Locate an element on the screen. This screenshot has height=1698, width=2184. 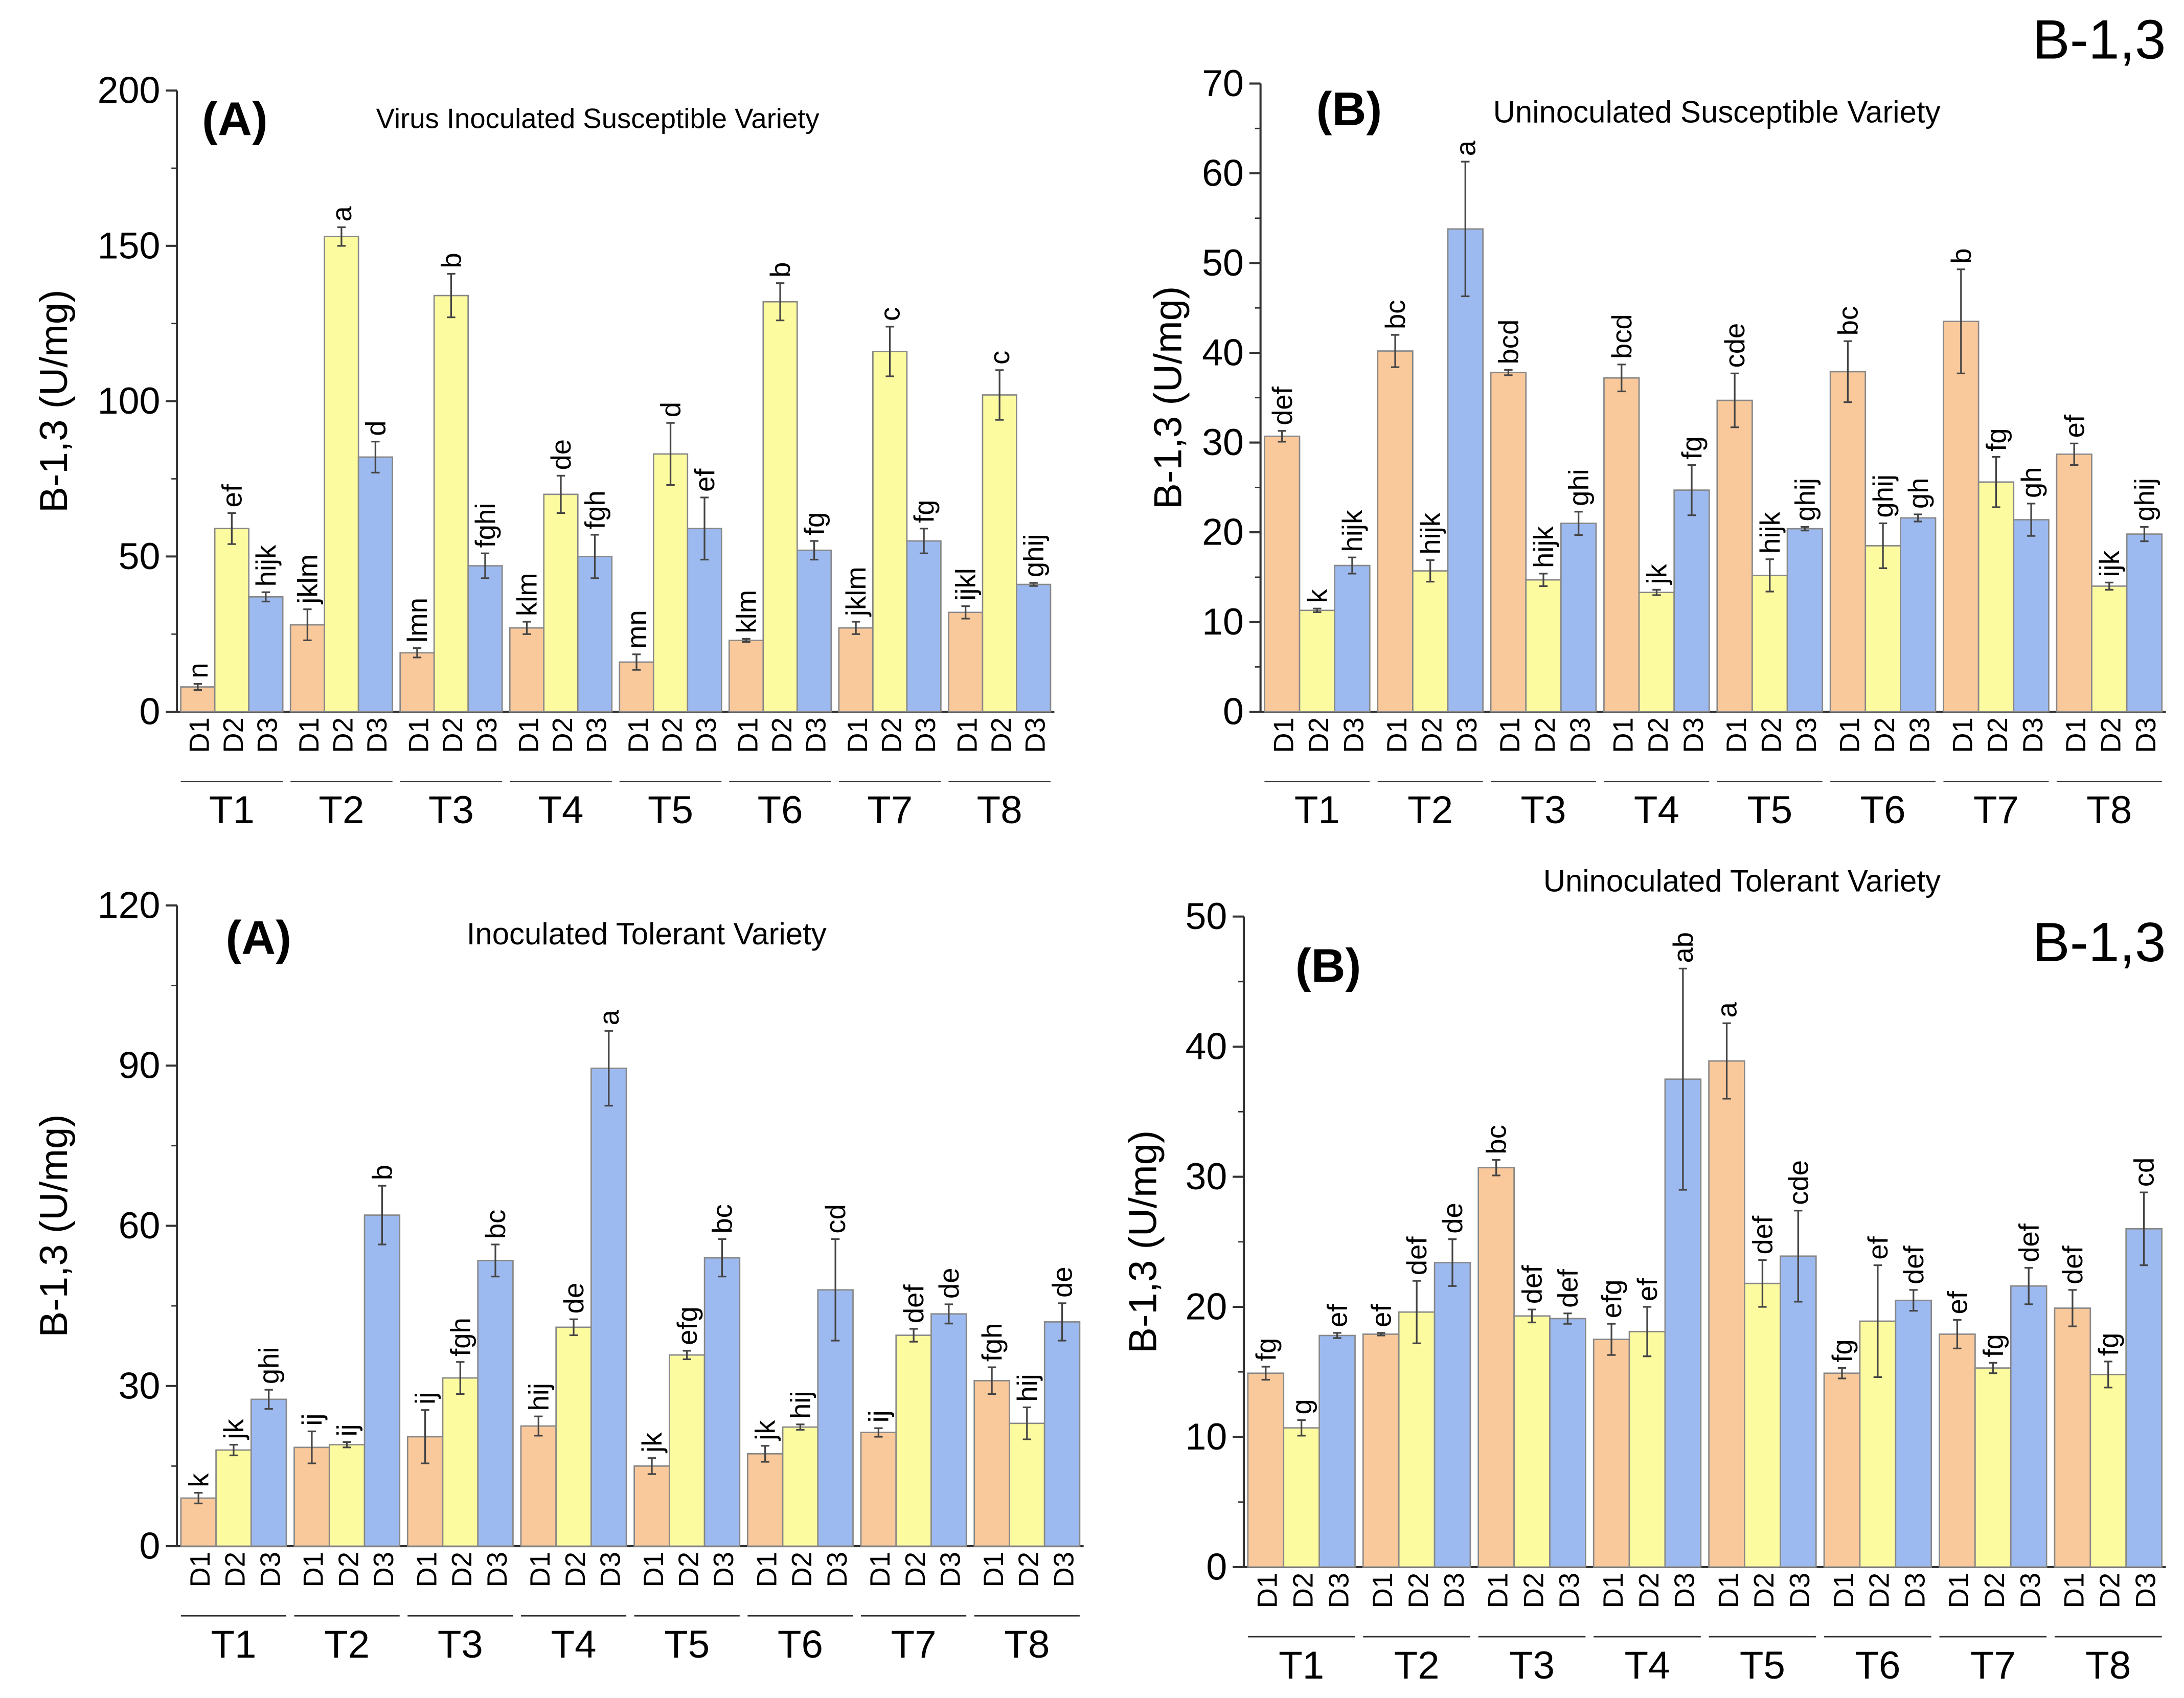
bar-T2-D2 is located at coordinates (1417, 1439).